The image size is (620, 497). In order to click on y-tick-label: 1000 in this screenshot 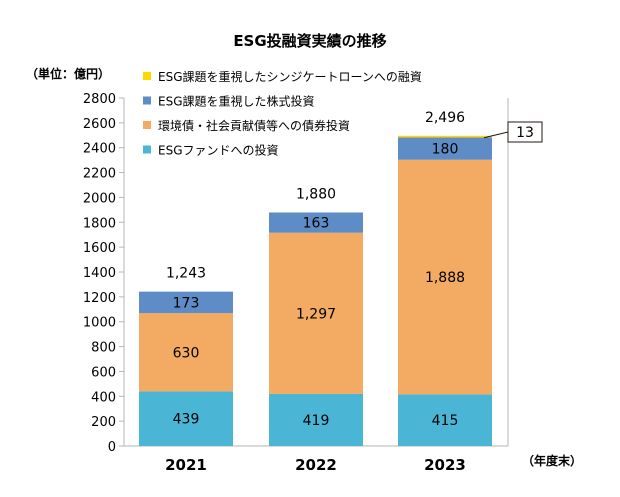, I will do `click(99, 323)`.